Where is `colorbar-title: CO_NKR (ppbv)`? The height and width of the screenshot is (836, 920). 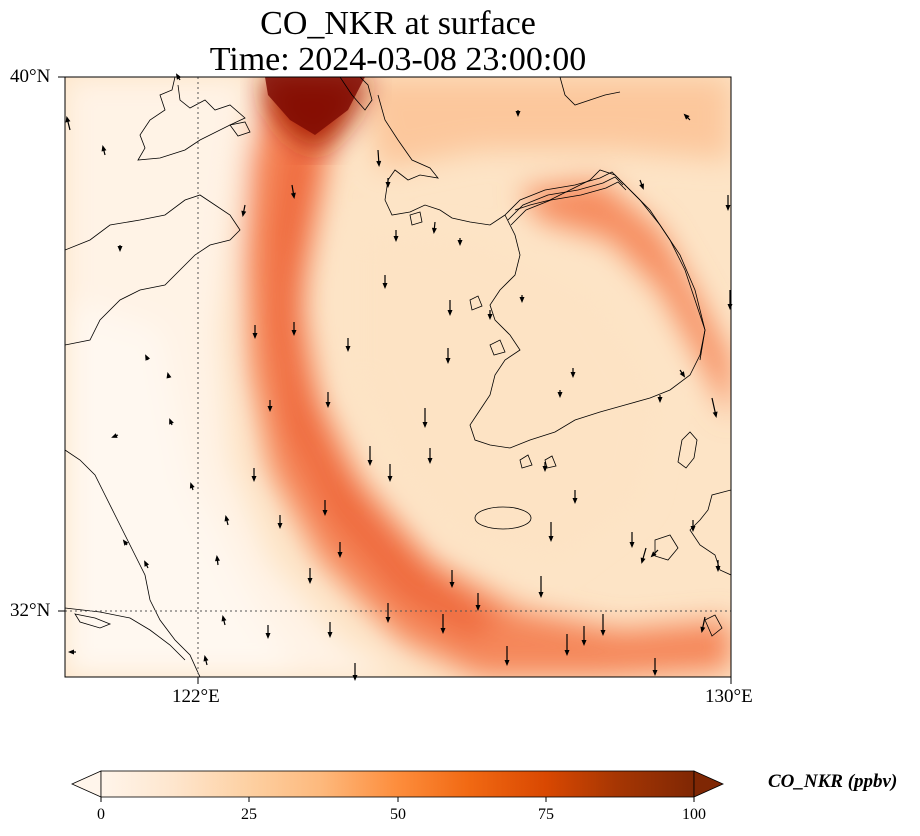 colorbar-title: CO_NKR (ppbv) is located at coordinates (833, 781).